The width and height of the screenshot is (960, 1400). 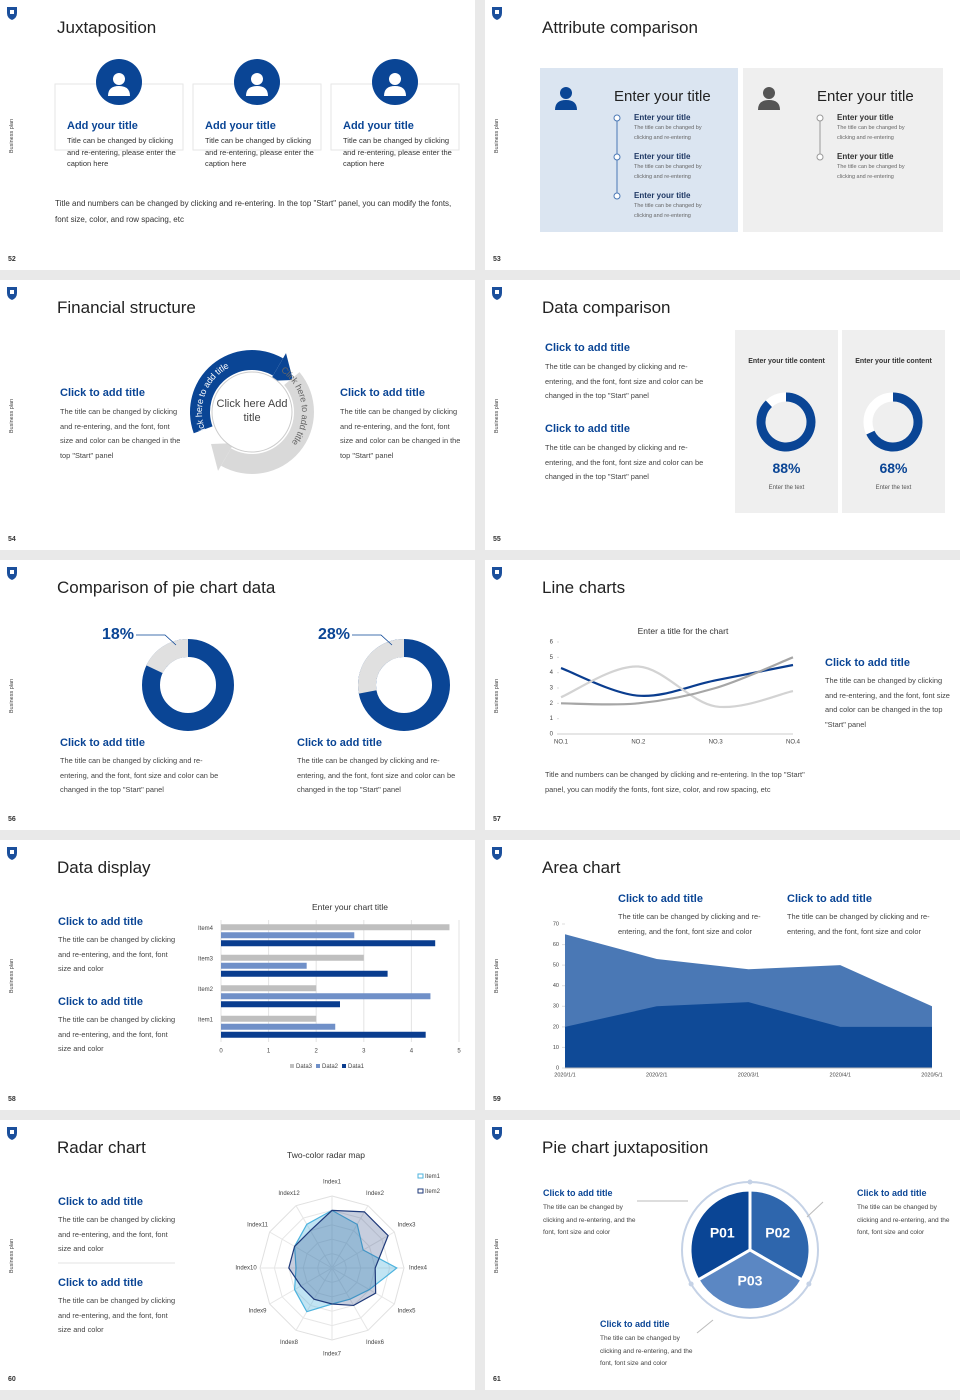 I want to click on y-tick-label: Item2, so click(x=206, y=990).